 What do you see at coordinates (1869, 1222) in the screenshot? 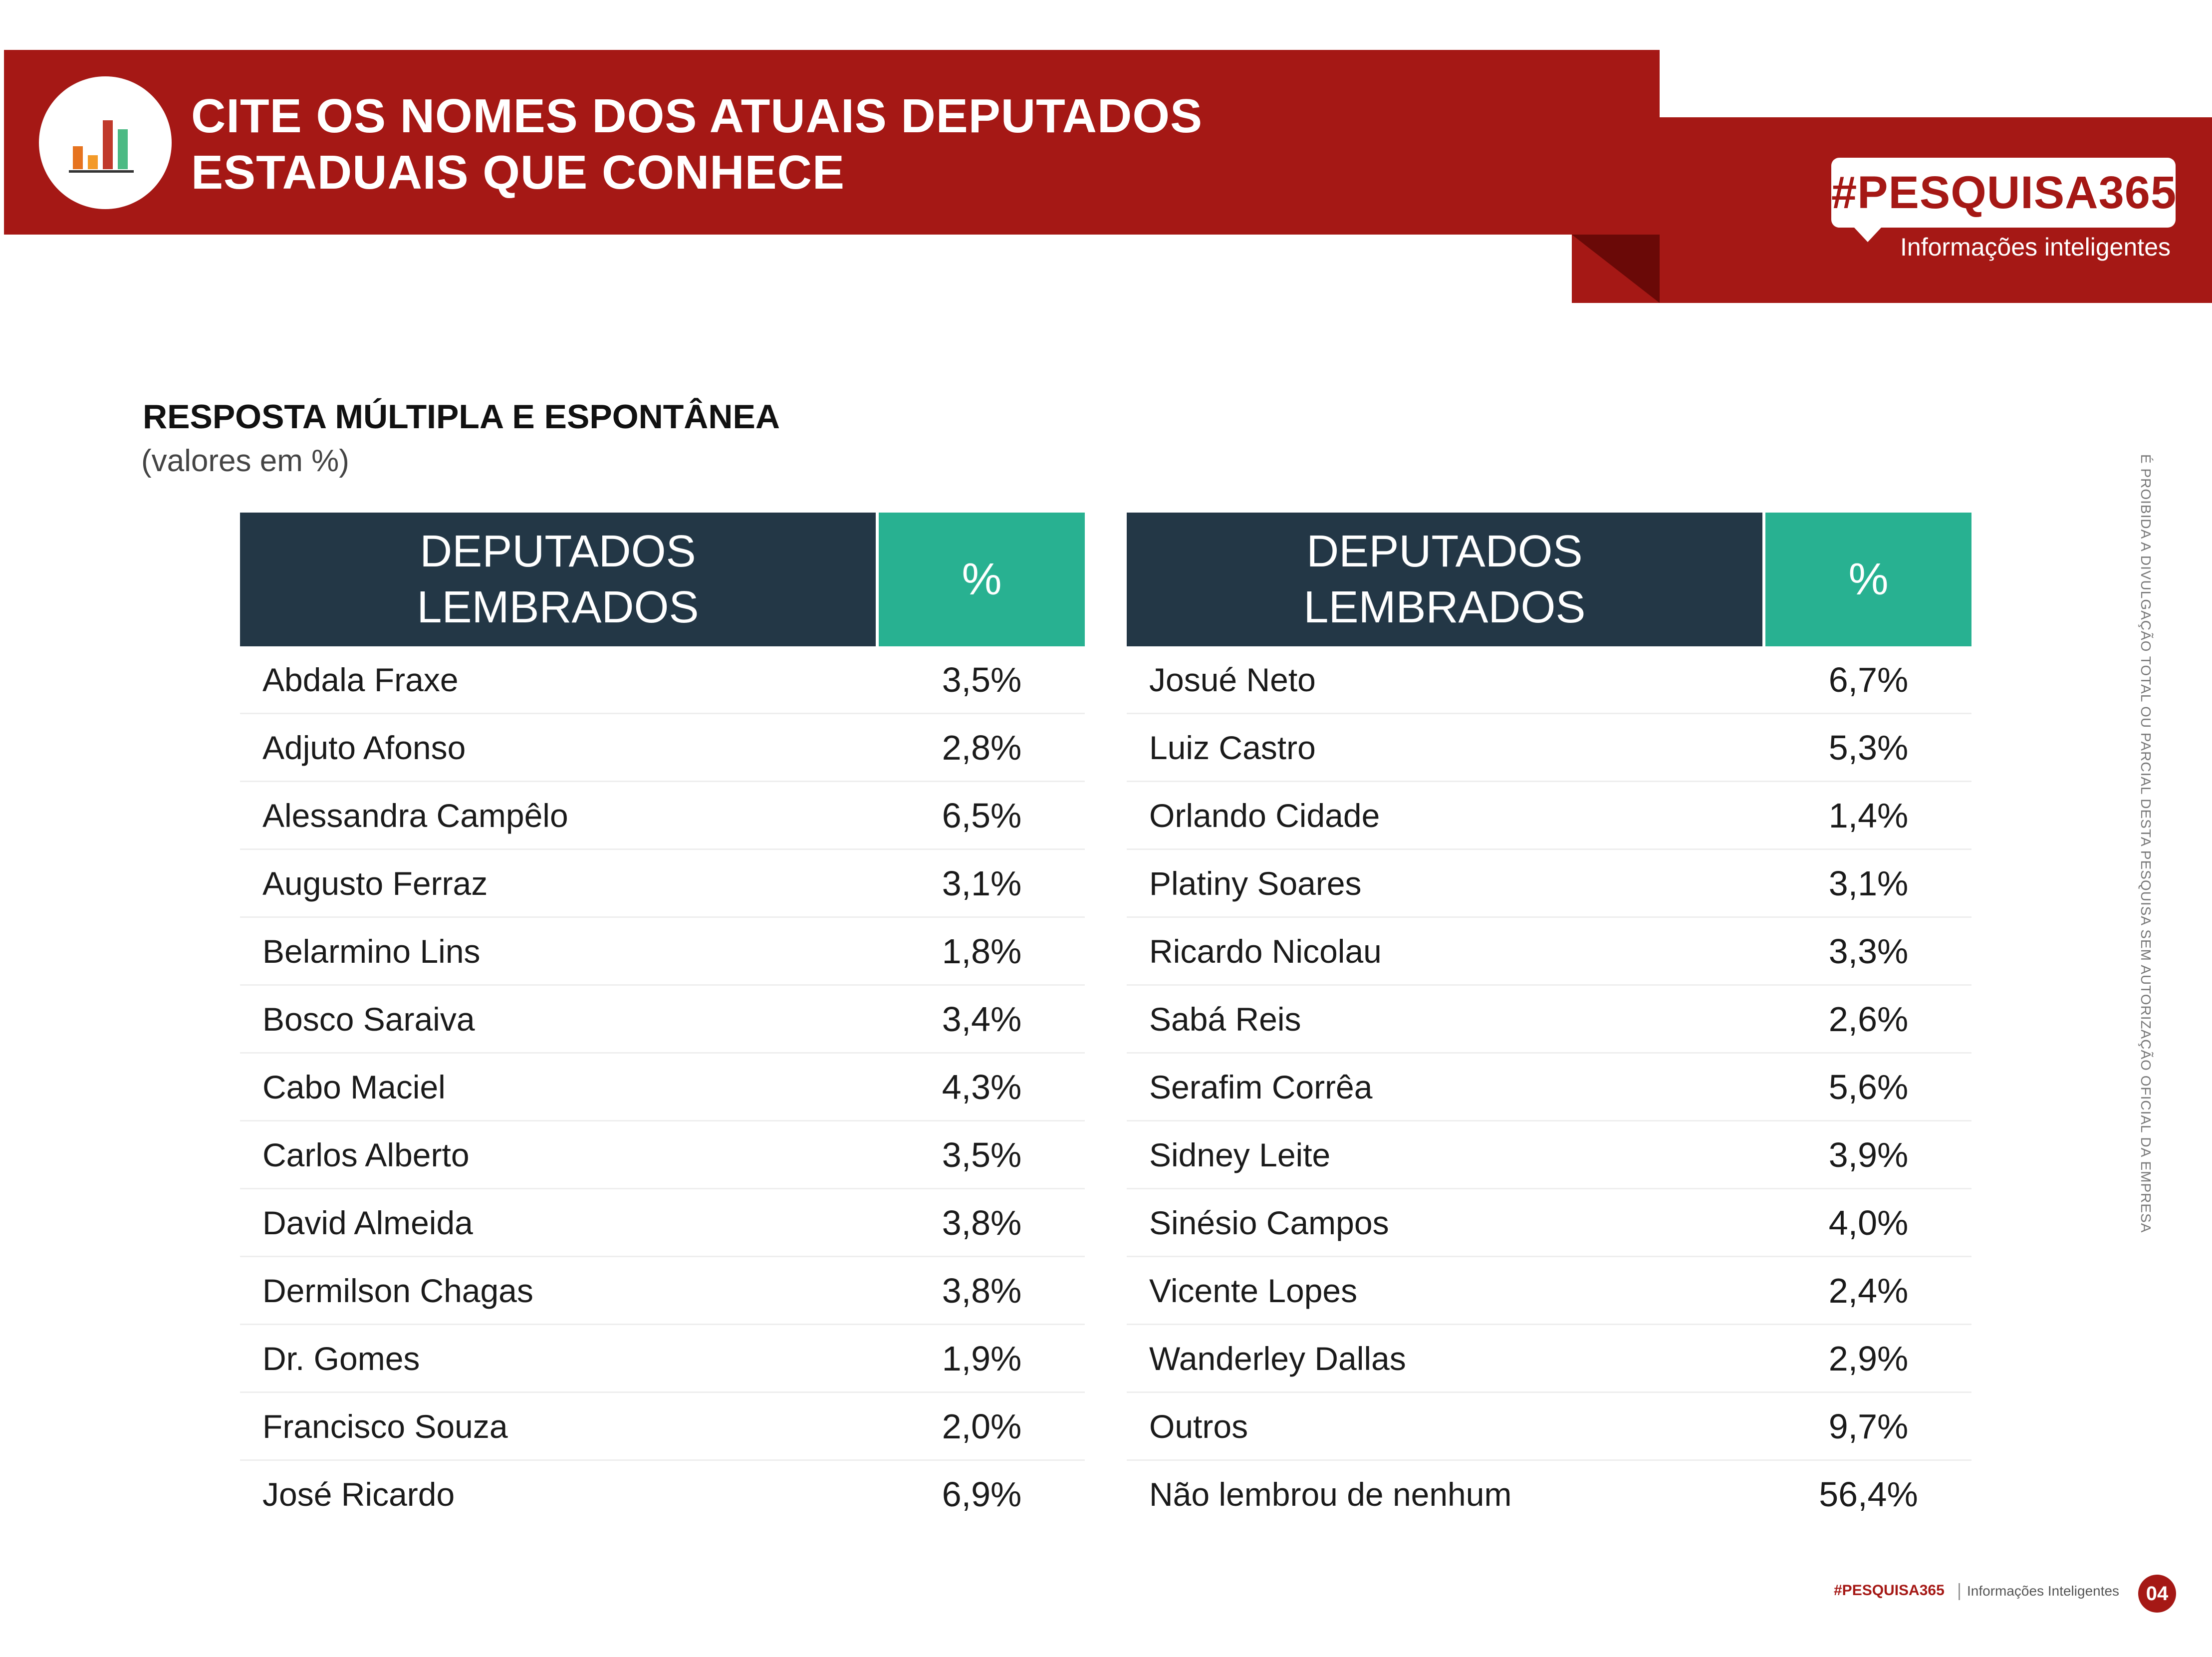
I see `deputy-percentage: 4,0%` at bounding box center [1869, 1222].